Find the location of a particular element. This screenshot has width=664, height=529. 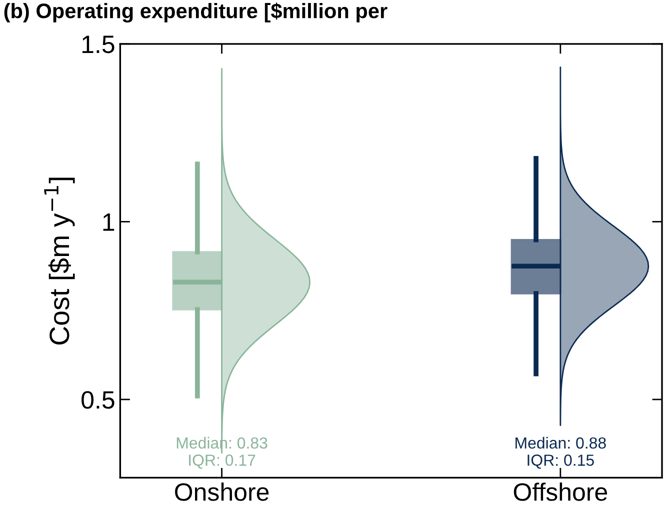

y-tick-label: 1.5 is located at coordinates (98, 45).